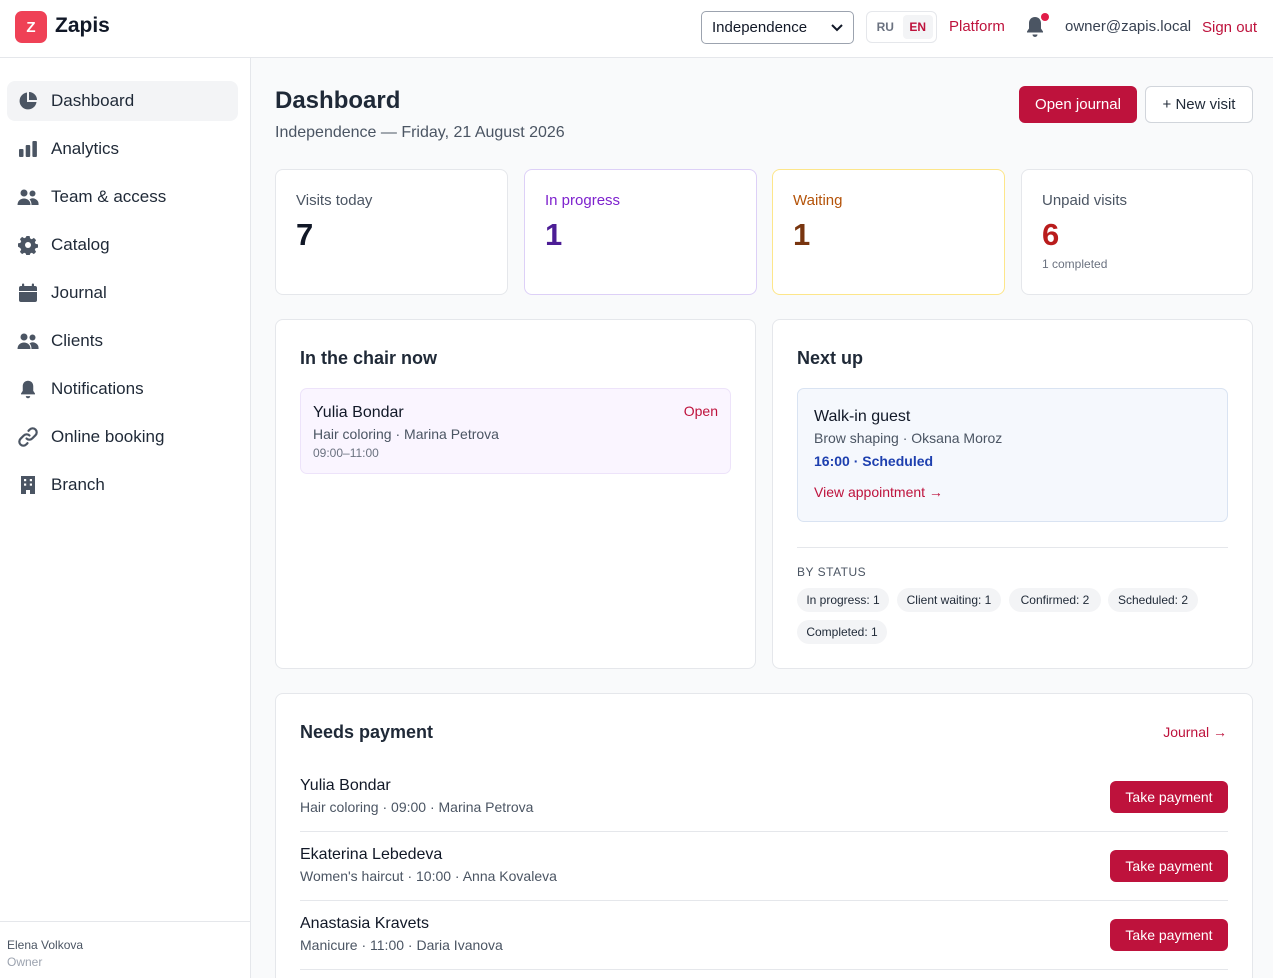  What do you see at coordinates (79, 292) in the screenshot?
I see `sidebar-item-label: Journal` at bounding box center [79, 292].